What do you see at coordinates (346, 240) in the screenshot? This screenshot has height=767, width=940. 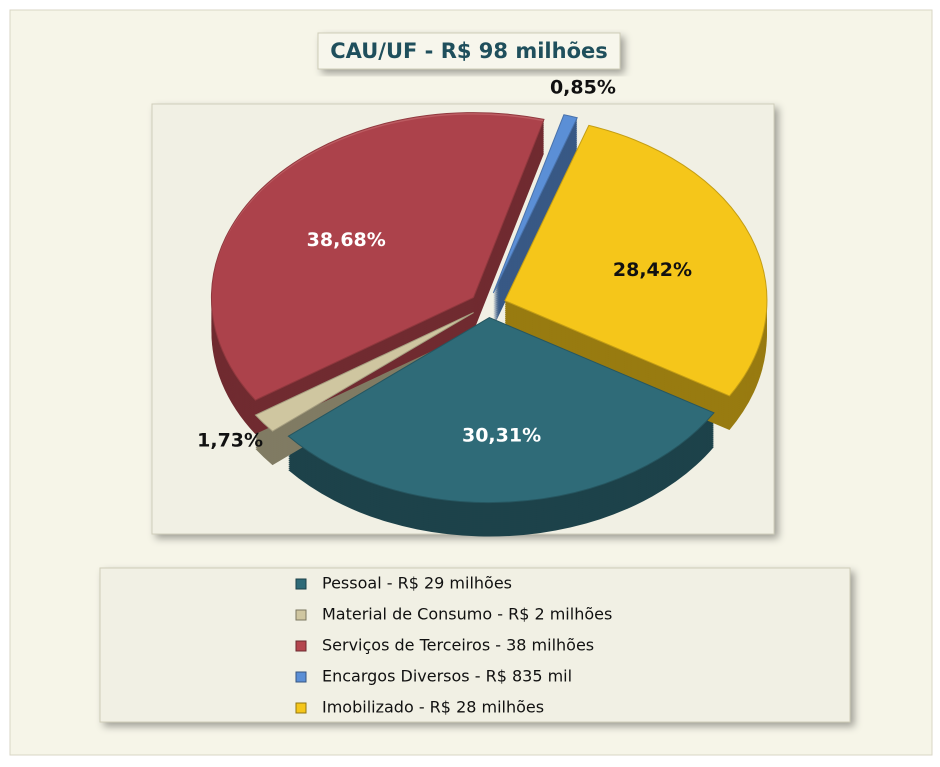 I see `data-label: 38,68%` at bounding box center [346, 240].